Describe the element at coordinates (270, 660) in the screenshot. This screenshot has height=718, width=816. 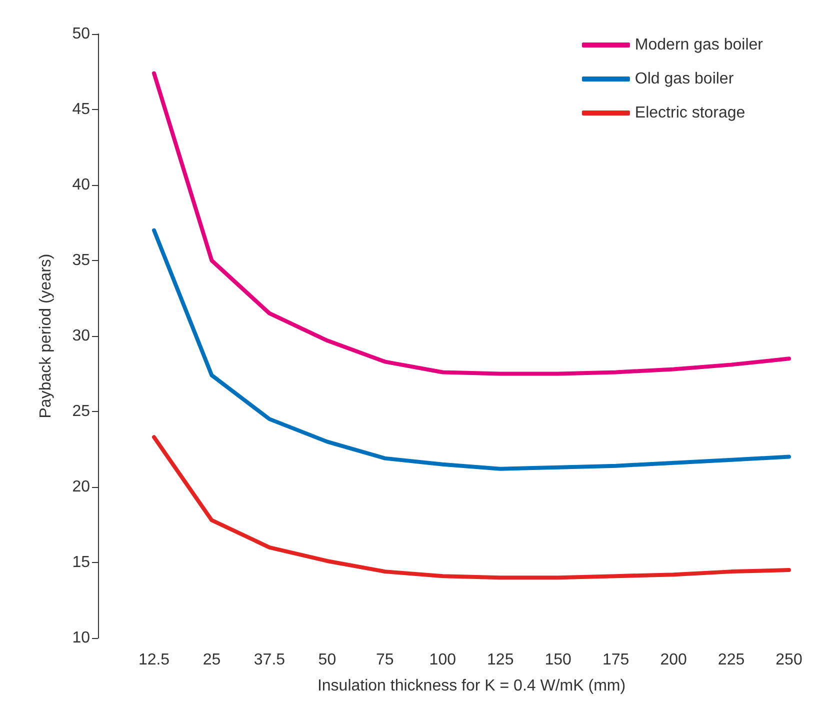
I see `x-tick-label: 37.5` at that location.